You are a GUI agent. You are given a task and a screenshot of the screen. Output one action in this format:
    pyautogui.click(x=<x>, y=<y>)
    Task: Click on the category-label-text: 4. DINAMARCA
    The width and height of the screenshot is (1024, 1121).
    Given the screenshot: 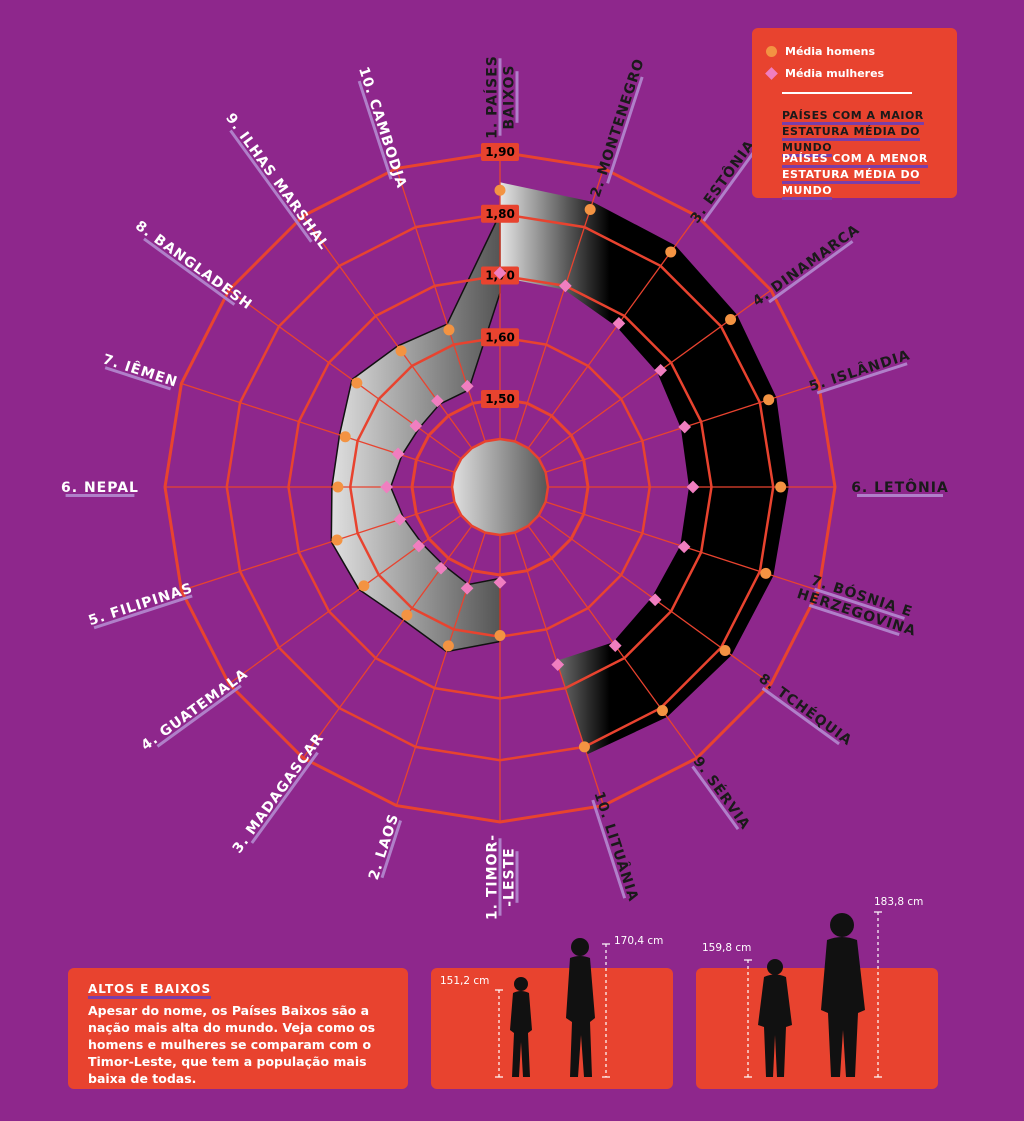 What is the action you would take?
    pyautogui.click(x=806, y=266)
    